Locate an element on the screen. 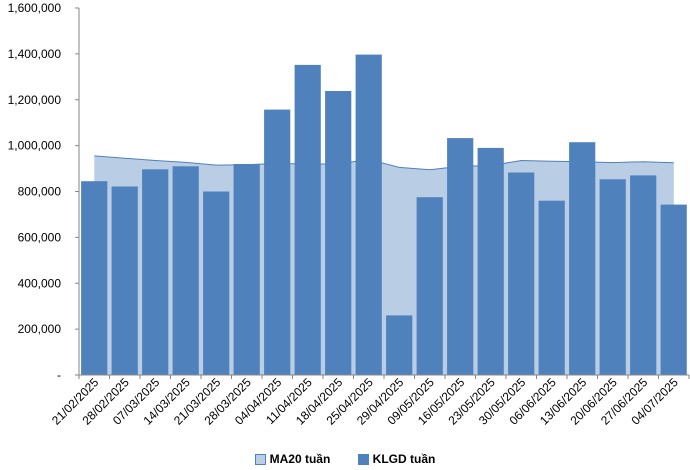  y-tick-label: 1,600,000 is located at coordinates (35, 8).